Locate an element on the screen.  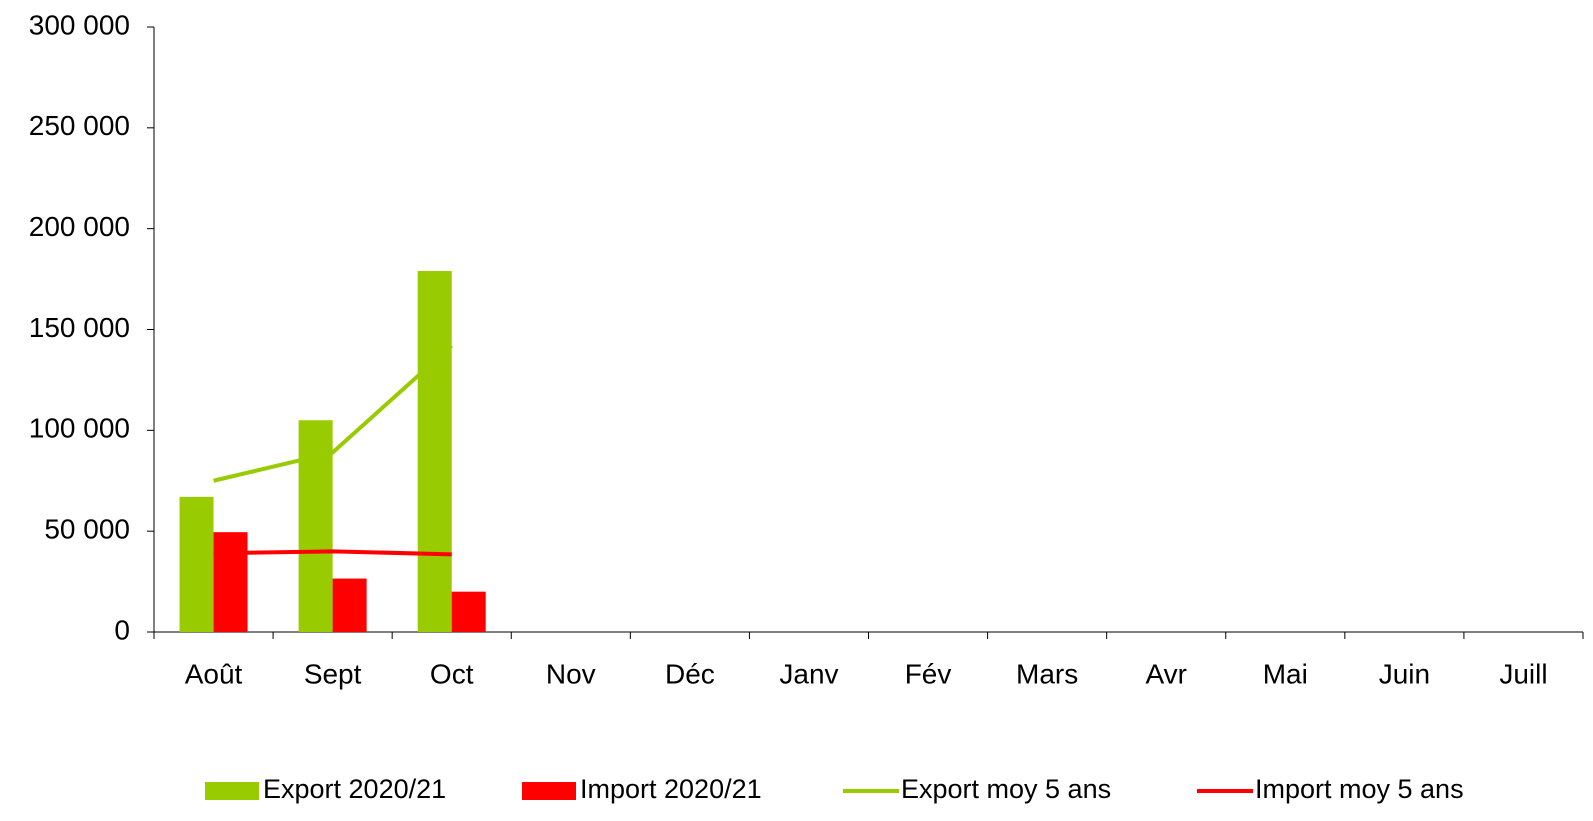
x-tick-label: Juin is located at coordinates (1404, 673).